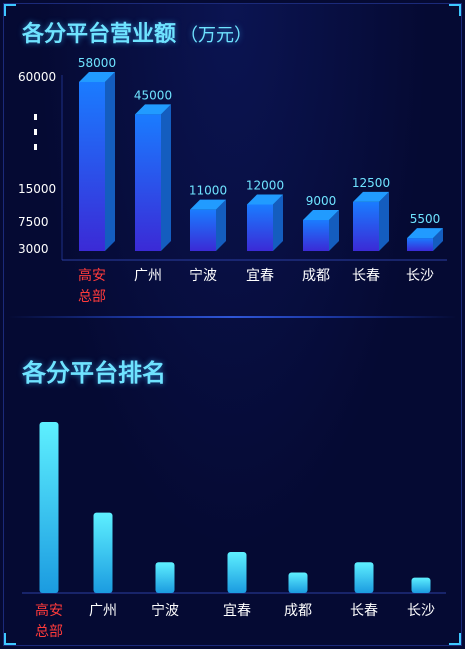 The image size is (465, 649). Describe the element at coordinates (94, 373) in the screenshot. I see `ranking-chart-title: 各分平台排名` at that location.